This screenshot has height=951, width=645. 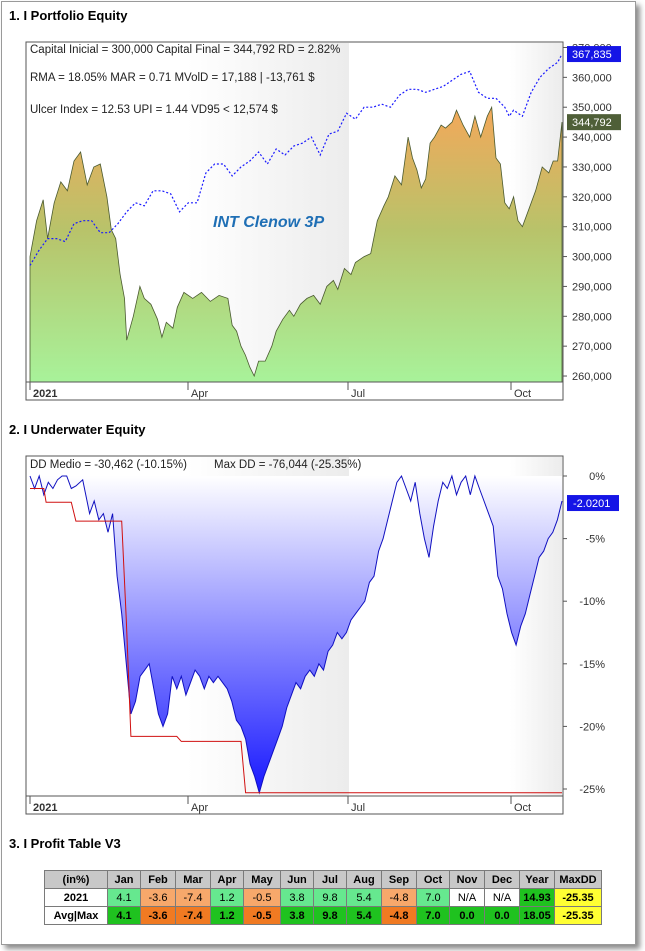 What do you see at coordinates (364, 879) in the screenshot?
I see `table-header-cell: Aug` at bounding box center [364, 879].